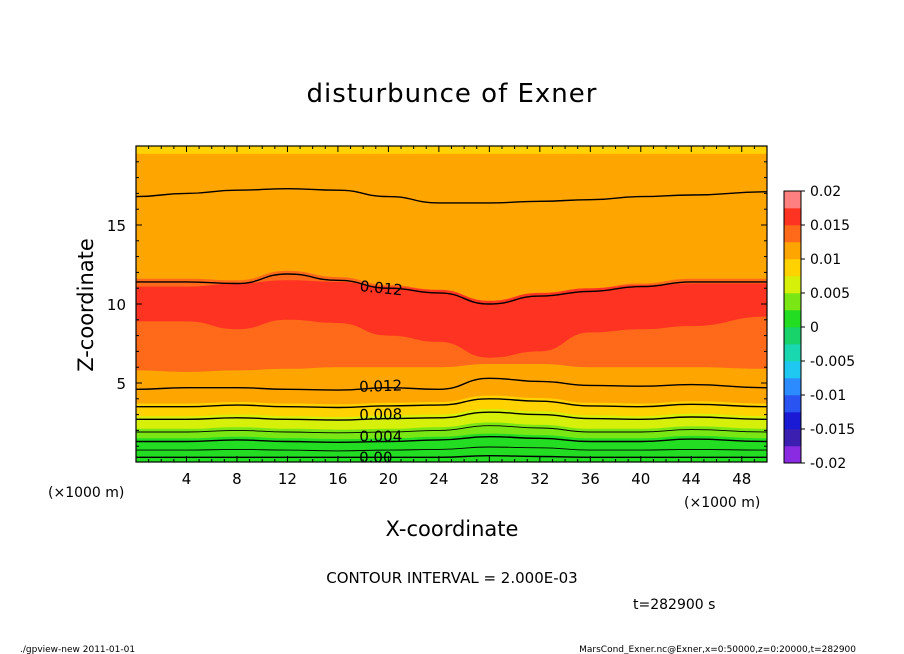 This screenshot has height=654, width=904. What do you see at coordinates (825, 192) in the screenshot?
I see `colorbar-tick-label: 0.02` at bounding box center [825, 192].